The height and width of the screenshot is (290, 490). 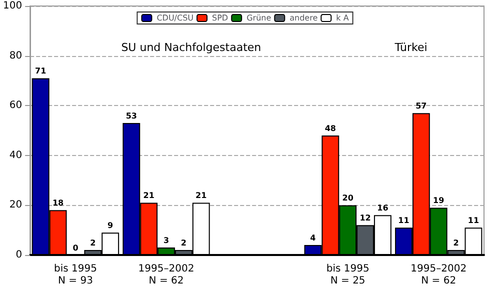 I want to click on annotation: SU und Nachfolgestaaten, so click(x=191, y=47).